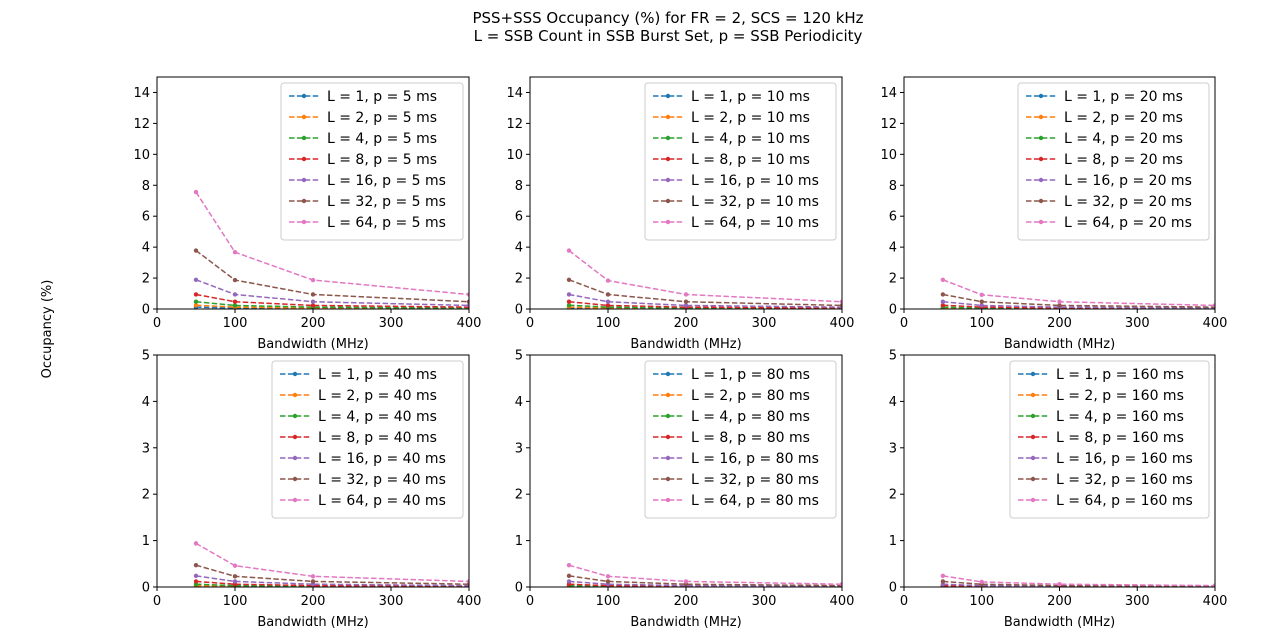  I want to click on legend-entry: L = 8, p = 5 ms, so click(382, 160).